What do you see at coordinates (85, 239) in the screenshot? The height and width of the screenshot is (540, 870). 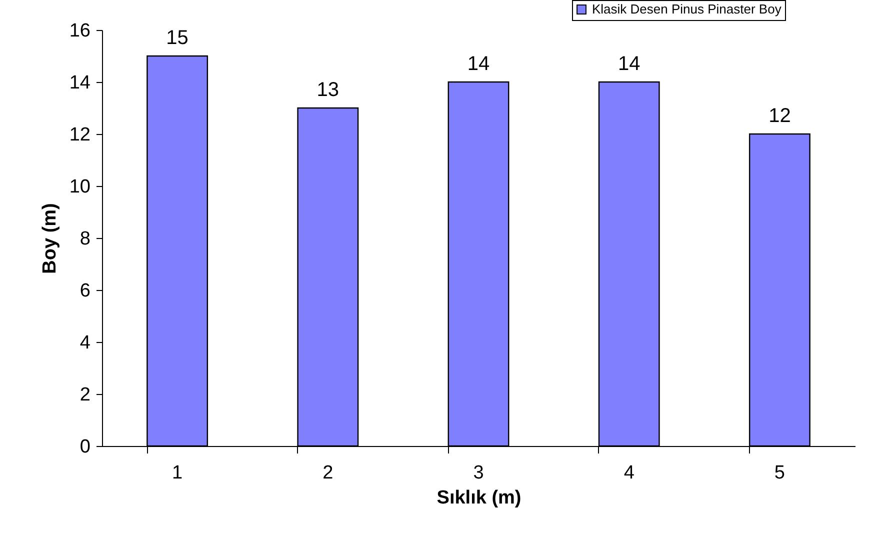 I see `y-tick-label: 8` at bounding box center [85, 239].